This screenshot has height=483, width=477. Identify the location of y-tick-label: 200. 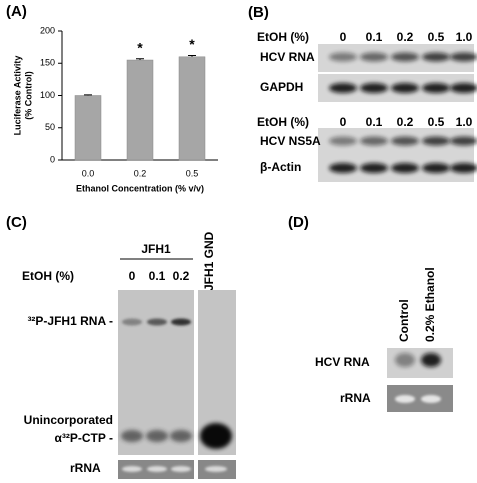
(47, 30).